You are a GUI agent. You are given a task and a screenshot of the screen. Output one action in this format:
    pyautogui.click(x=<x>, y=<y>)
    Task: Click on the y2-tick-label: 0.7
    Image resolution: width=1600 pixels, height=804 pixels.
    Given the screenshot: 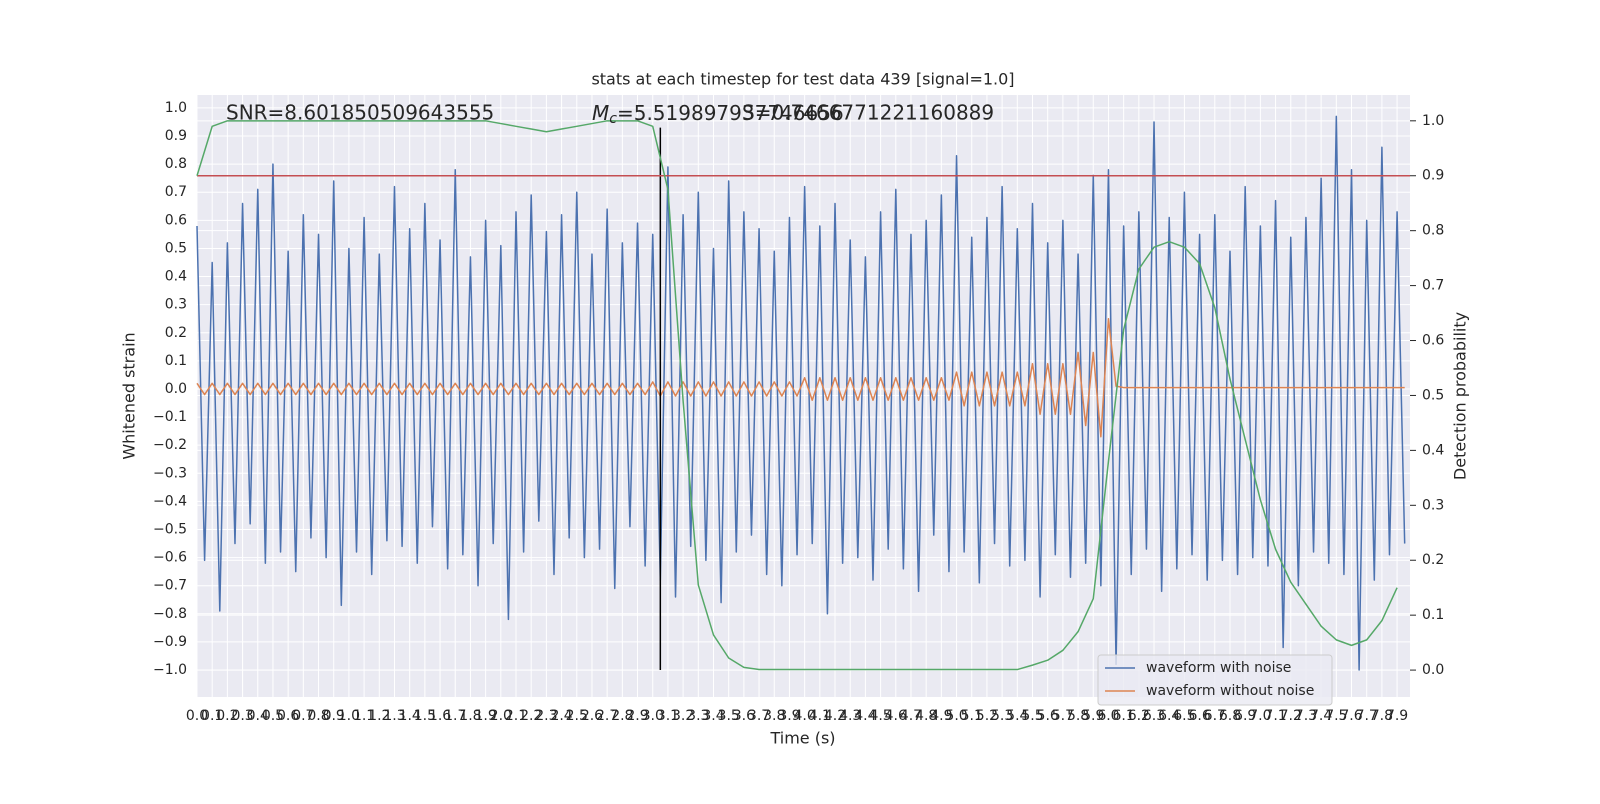 What is the action you would take?
    pyautogui.click(x=1433, y=286)
    